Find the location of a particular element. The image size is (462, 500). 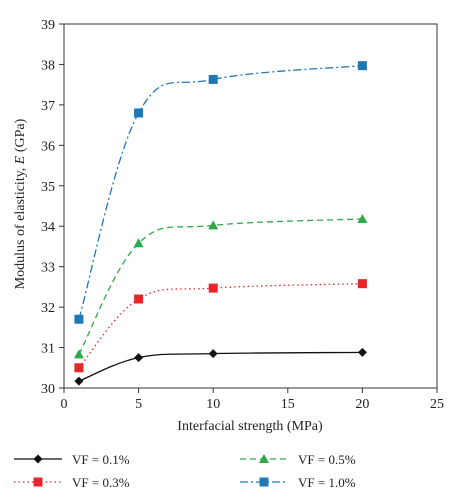

x-axis-label: Interfacial strength (MPa) is located at coordinates (250, 426).